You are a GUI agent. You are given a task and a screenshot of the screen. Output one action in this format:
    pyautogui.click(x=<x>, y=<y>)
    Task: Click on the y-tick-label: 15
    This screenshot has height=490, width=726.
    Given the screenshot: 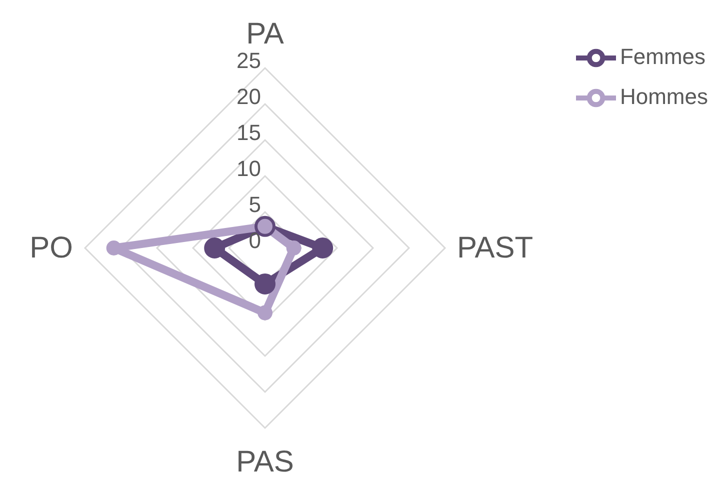 What is the action you would take?
    pyautogui.click(x=248, y=132)
    